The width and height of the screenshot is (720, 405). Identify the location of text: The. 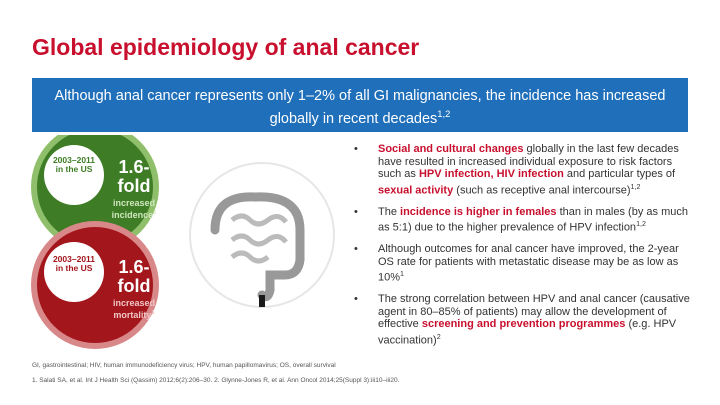
(389, 211).